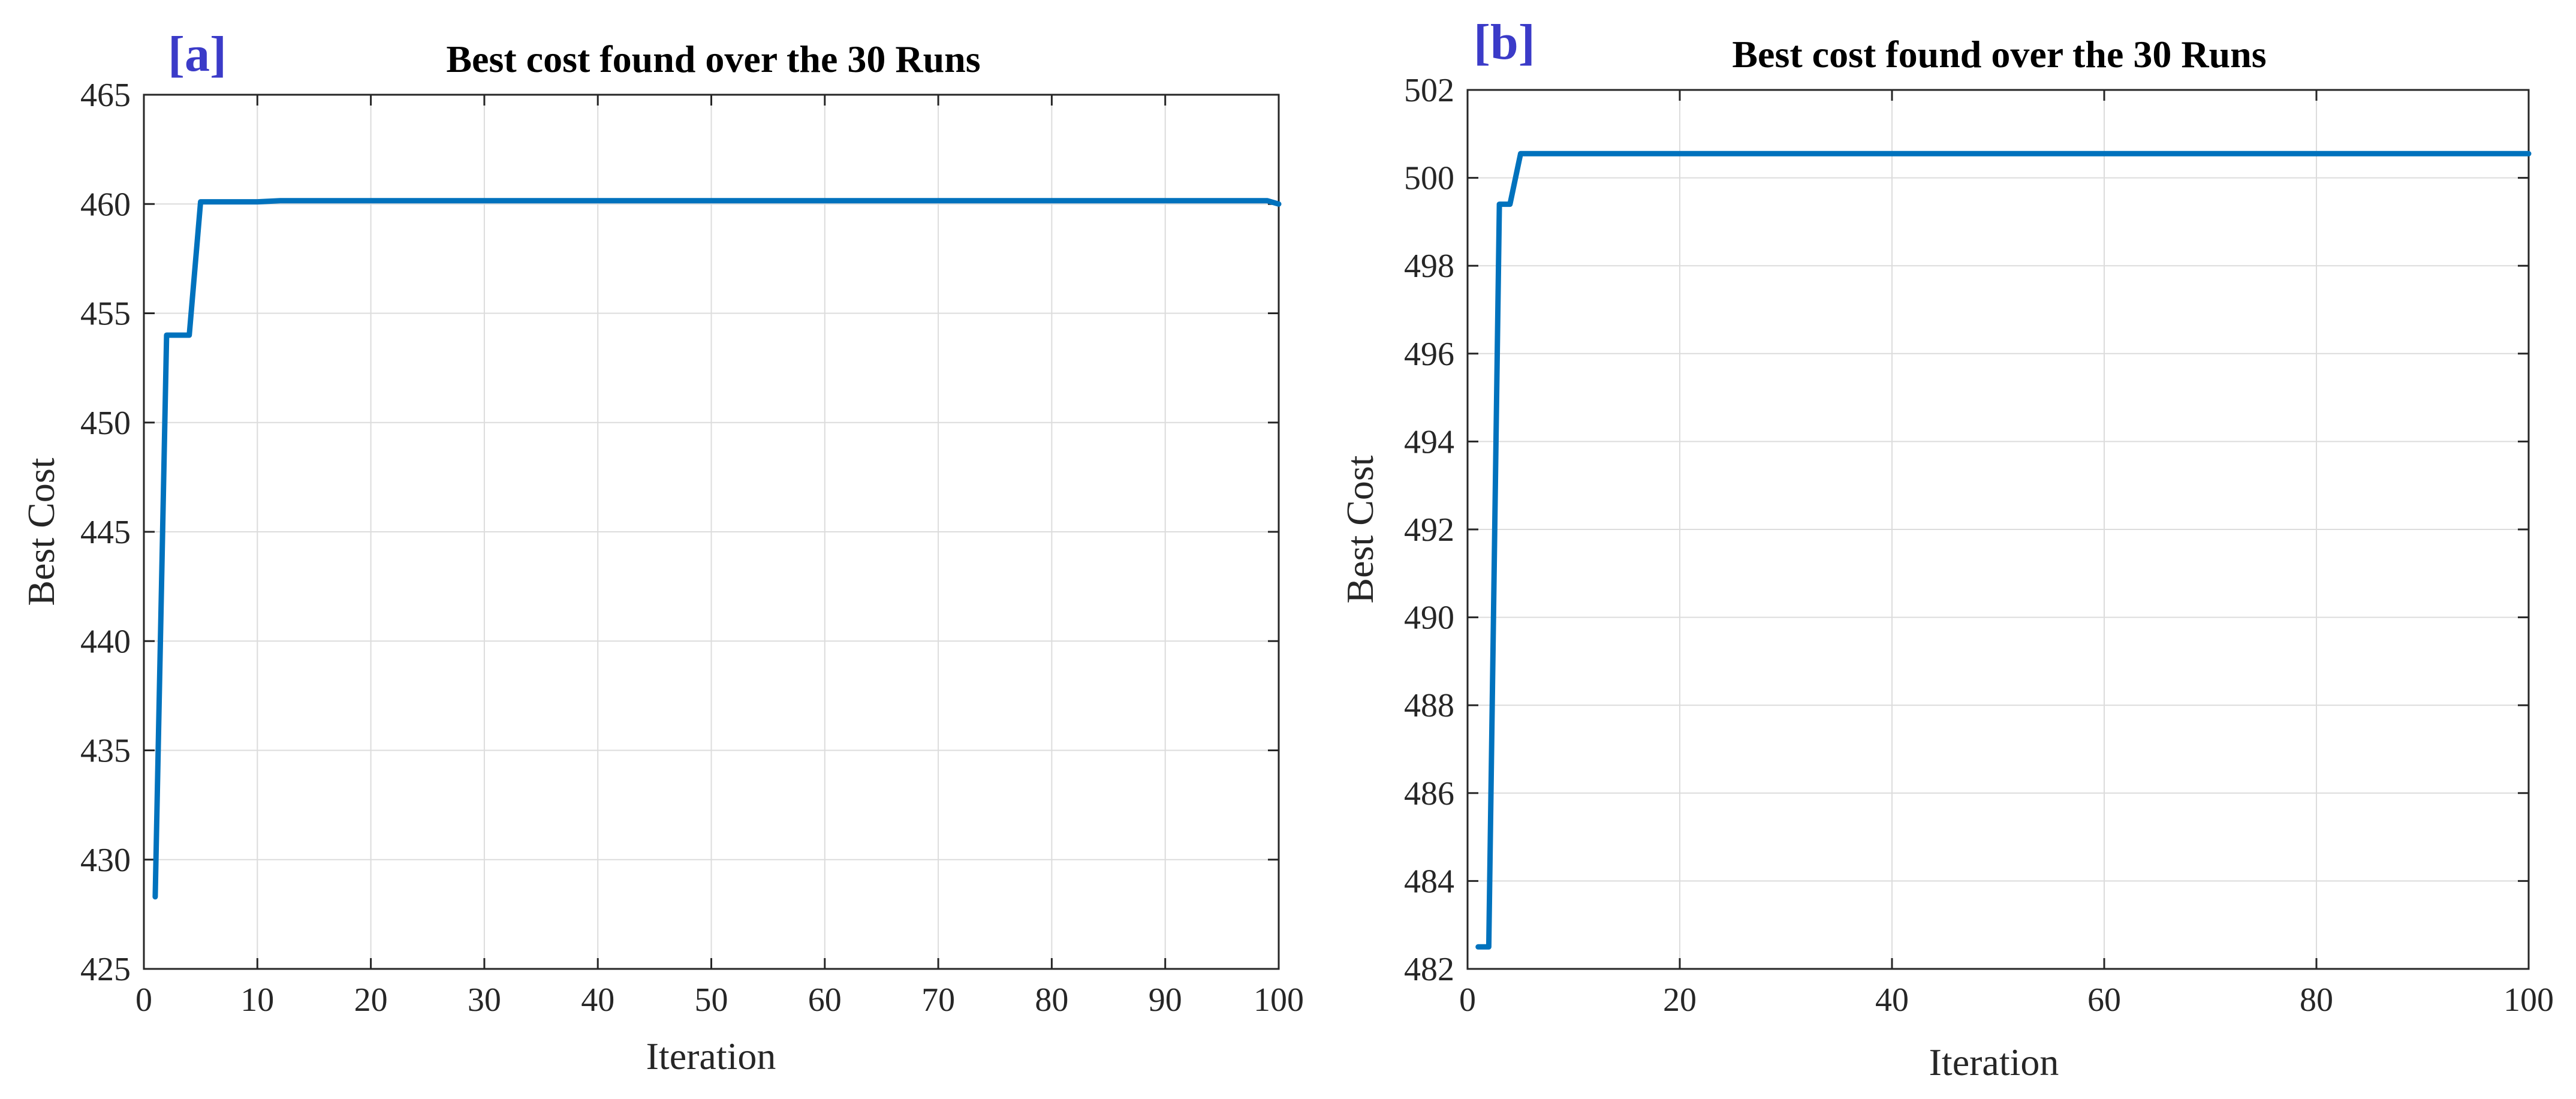  Describe the element at coordinates (713, 59) in the screenshot. I see `chart-title-a: Best cost found over the 30 Runs` at that location.